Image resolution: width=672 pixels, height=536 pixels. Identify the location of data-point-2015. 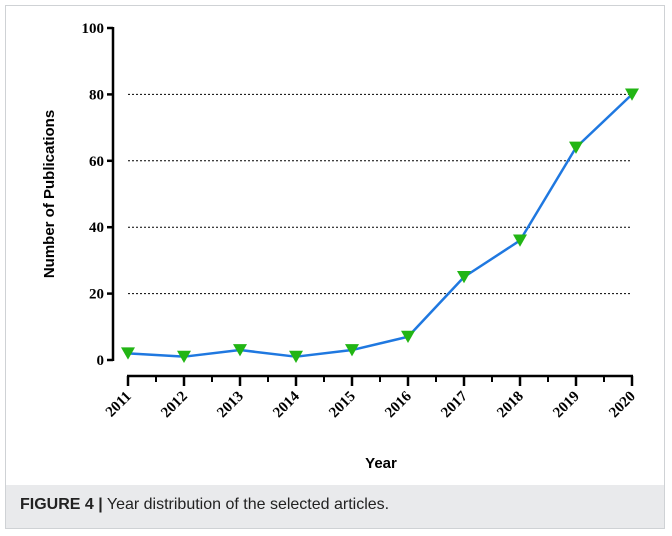
(352, 350).